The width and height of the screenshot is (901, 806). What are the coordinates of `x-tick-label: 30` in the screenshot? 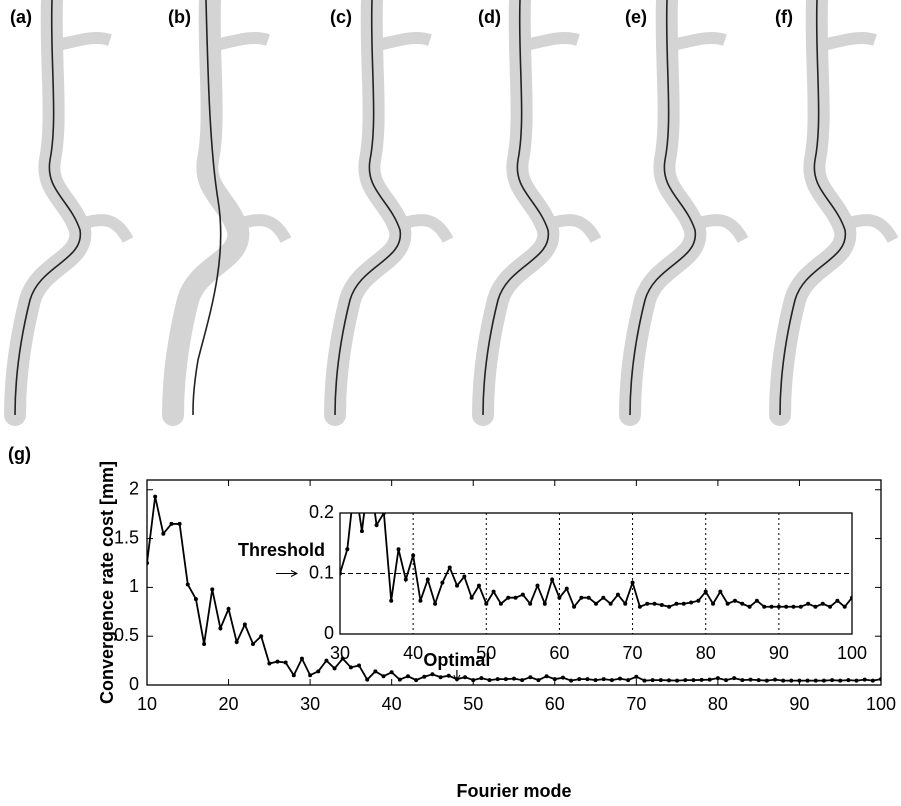 It's located at (310, 704).